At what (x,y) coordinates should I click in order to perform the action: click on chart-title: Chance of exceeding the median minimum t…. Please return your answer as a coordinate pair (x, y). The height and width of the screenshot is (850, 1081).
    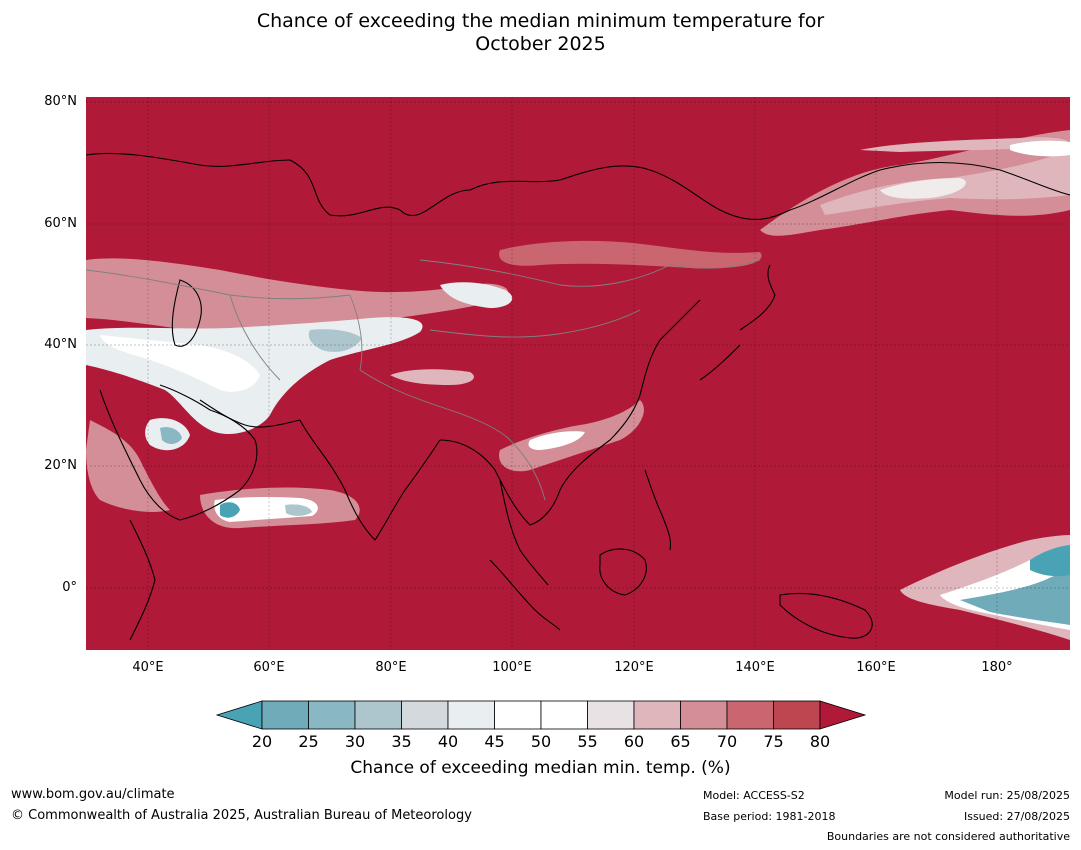
    Looking at the image, I should click on (540, 21).